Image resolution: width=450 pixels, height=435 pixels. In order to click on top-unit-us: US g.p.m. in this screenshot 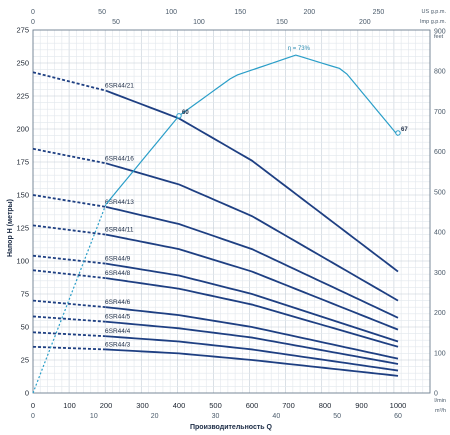, I will do `click(434, 12)`.